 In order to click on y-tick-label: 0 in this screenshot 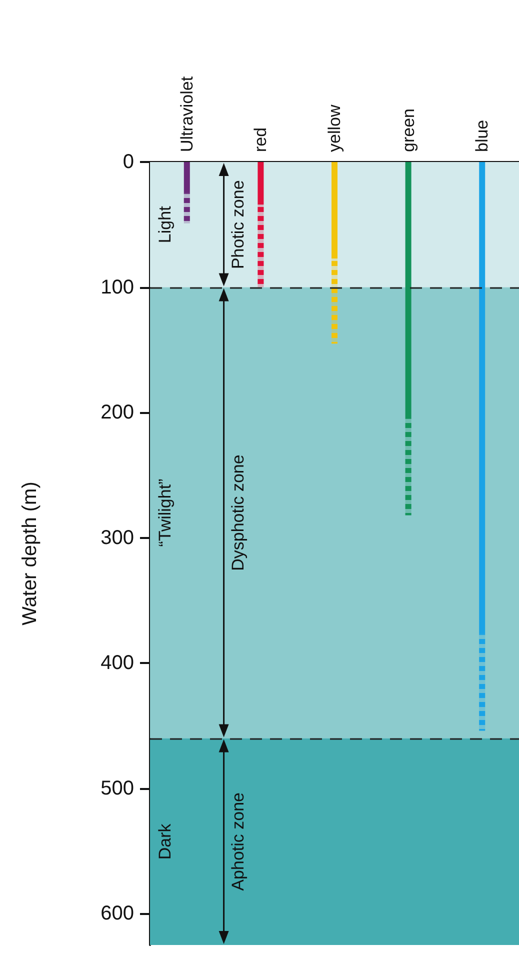, I will do `click(128, 162)`.